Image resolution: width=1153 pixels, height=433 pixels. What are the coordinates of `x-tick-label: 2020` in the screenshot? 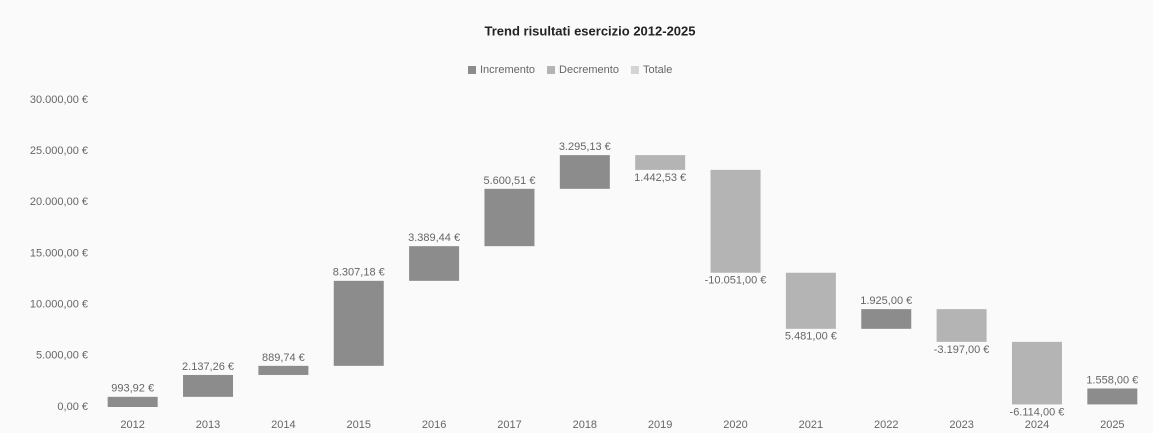 It's located at (735, 425).